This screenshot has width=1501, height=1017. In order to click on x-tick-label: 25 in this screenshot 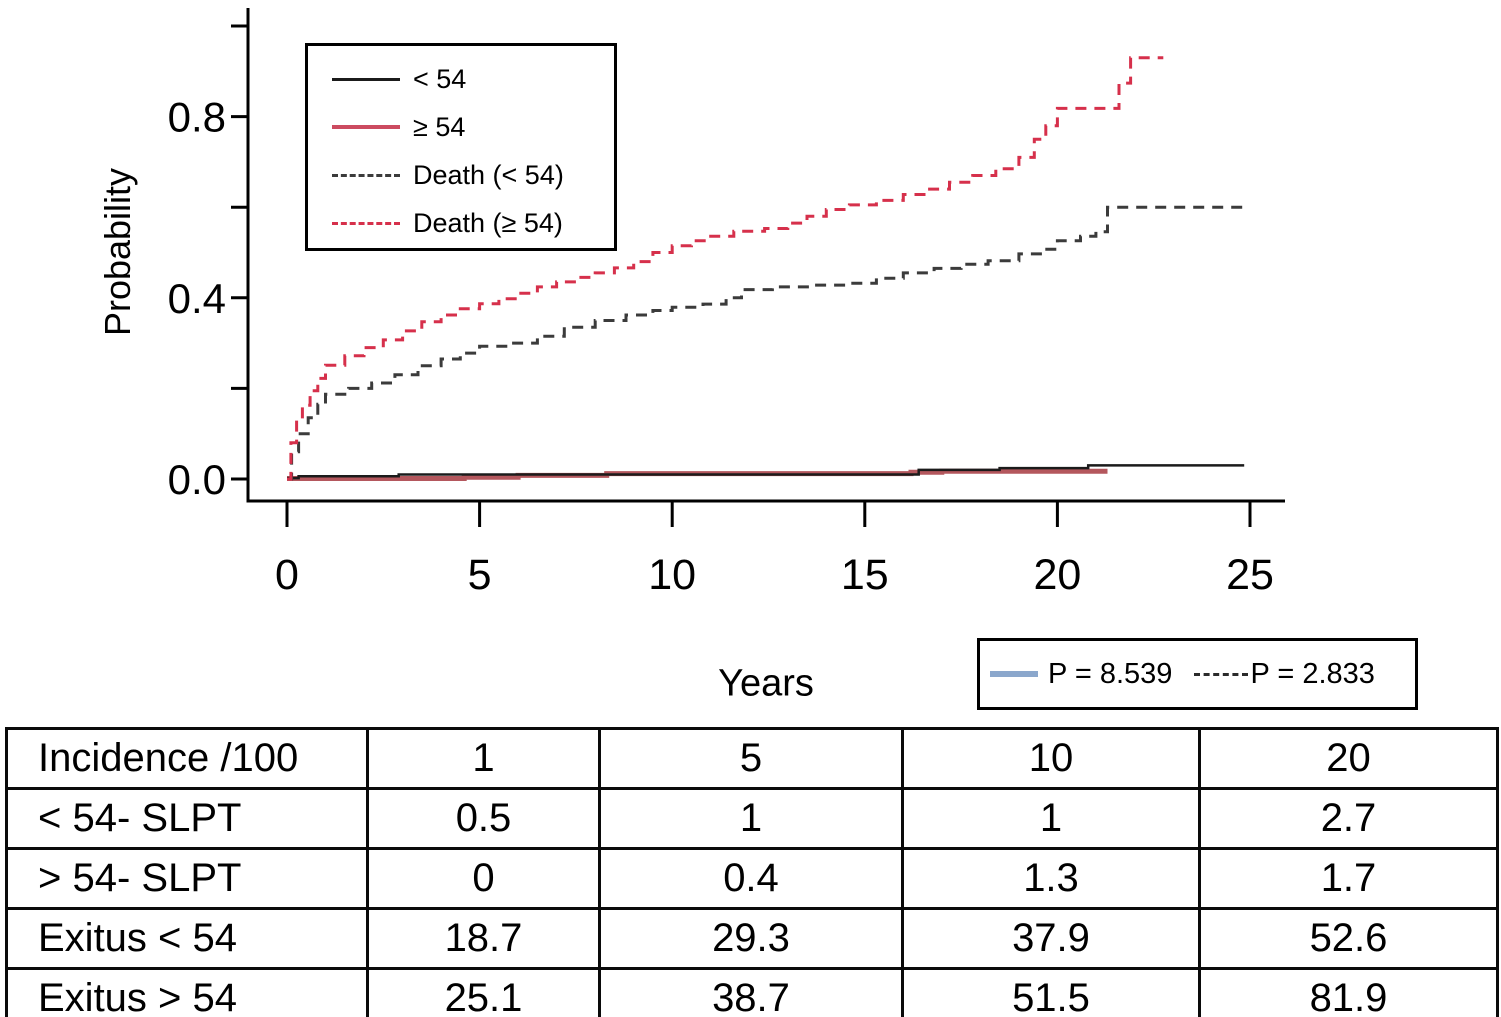, I will do `click(1250, 575)`.